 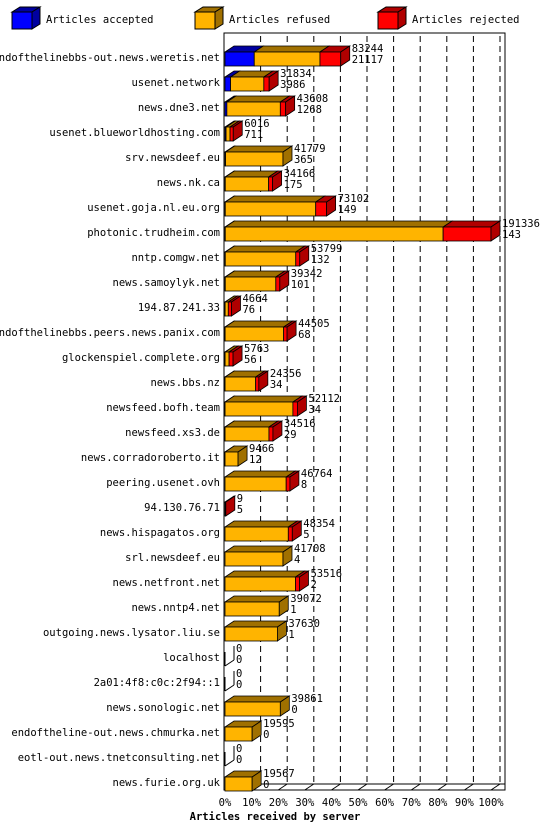 I want to click on category-label: 194.87.241.33, so click(x=179, y=308).